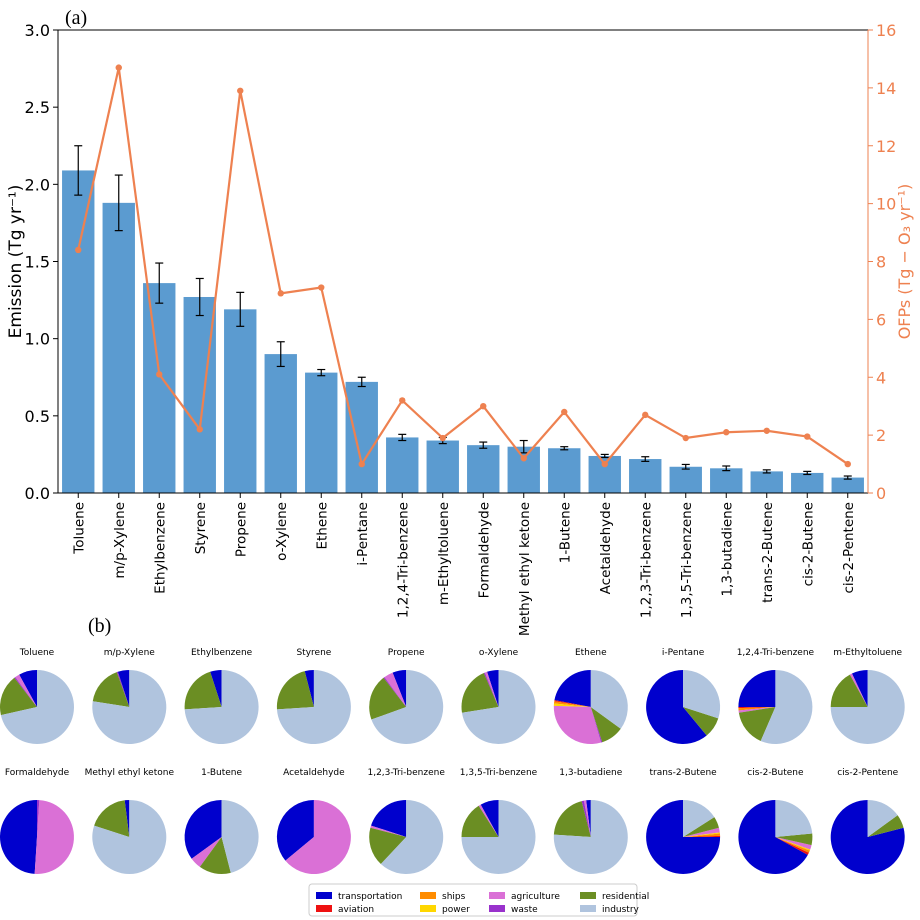  What do you see at coordinates (535, 897) in the screenshot?
I see `legend-label: agriculture` at bounding box center [535, 897].